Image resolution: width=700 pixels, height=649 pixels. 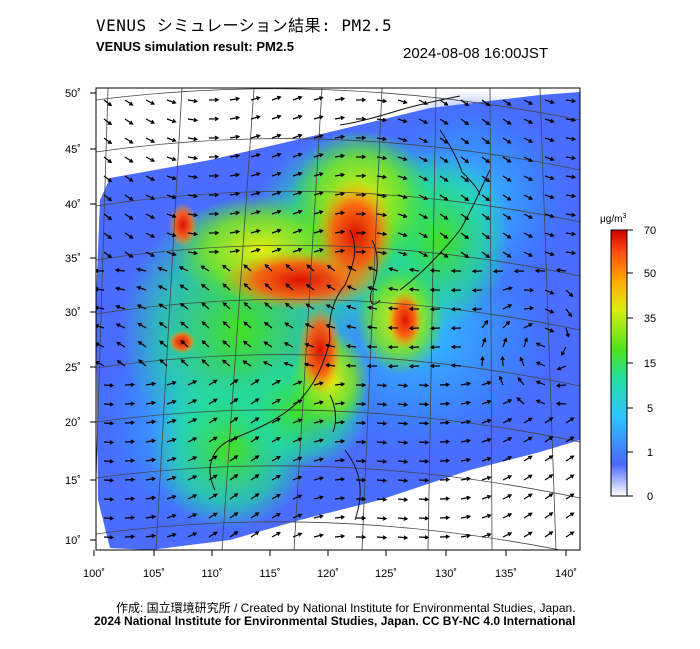 What do you see at coordinates (73, 259) in the screenshot?
I see `lat-label: 35˚` at bounding box center [73, 259].